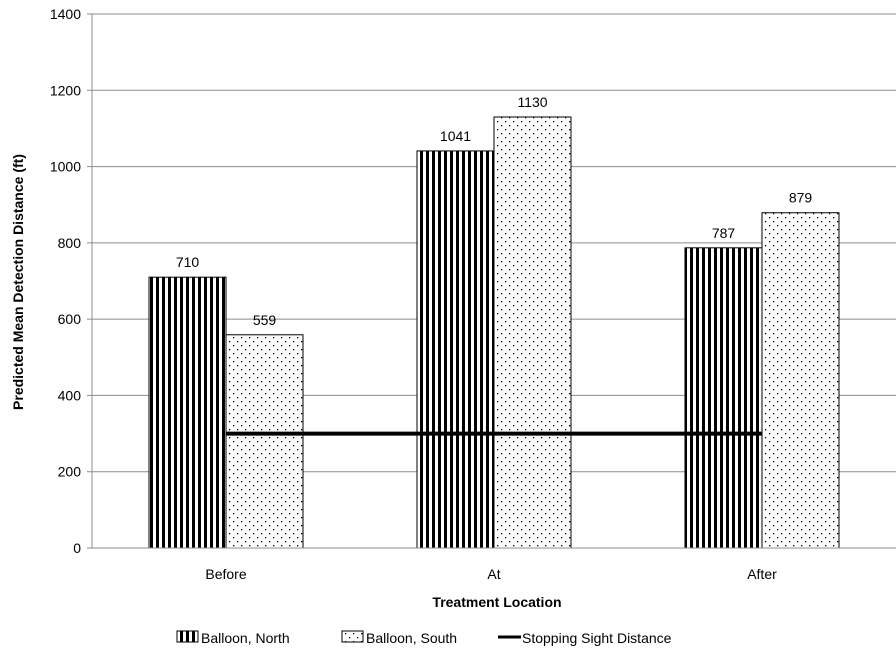 The height and width of the screenshot is (655, 896). I want to click on bar-south-before, so click(264, 441).